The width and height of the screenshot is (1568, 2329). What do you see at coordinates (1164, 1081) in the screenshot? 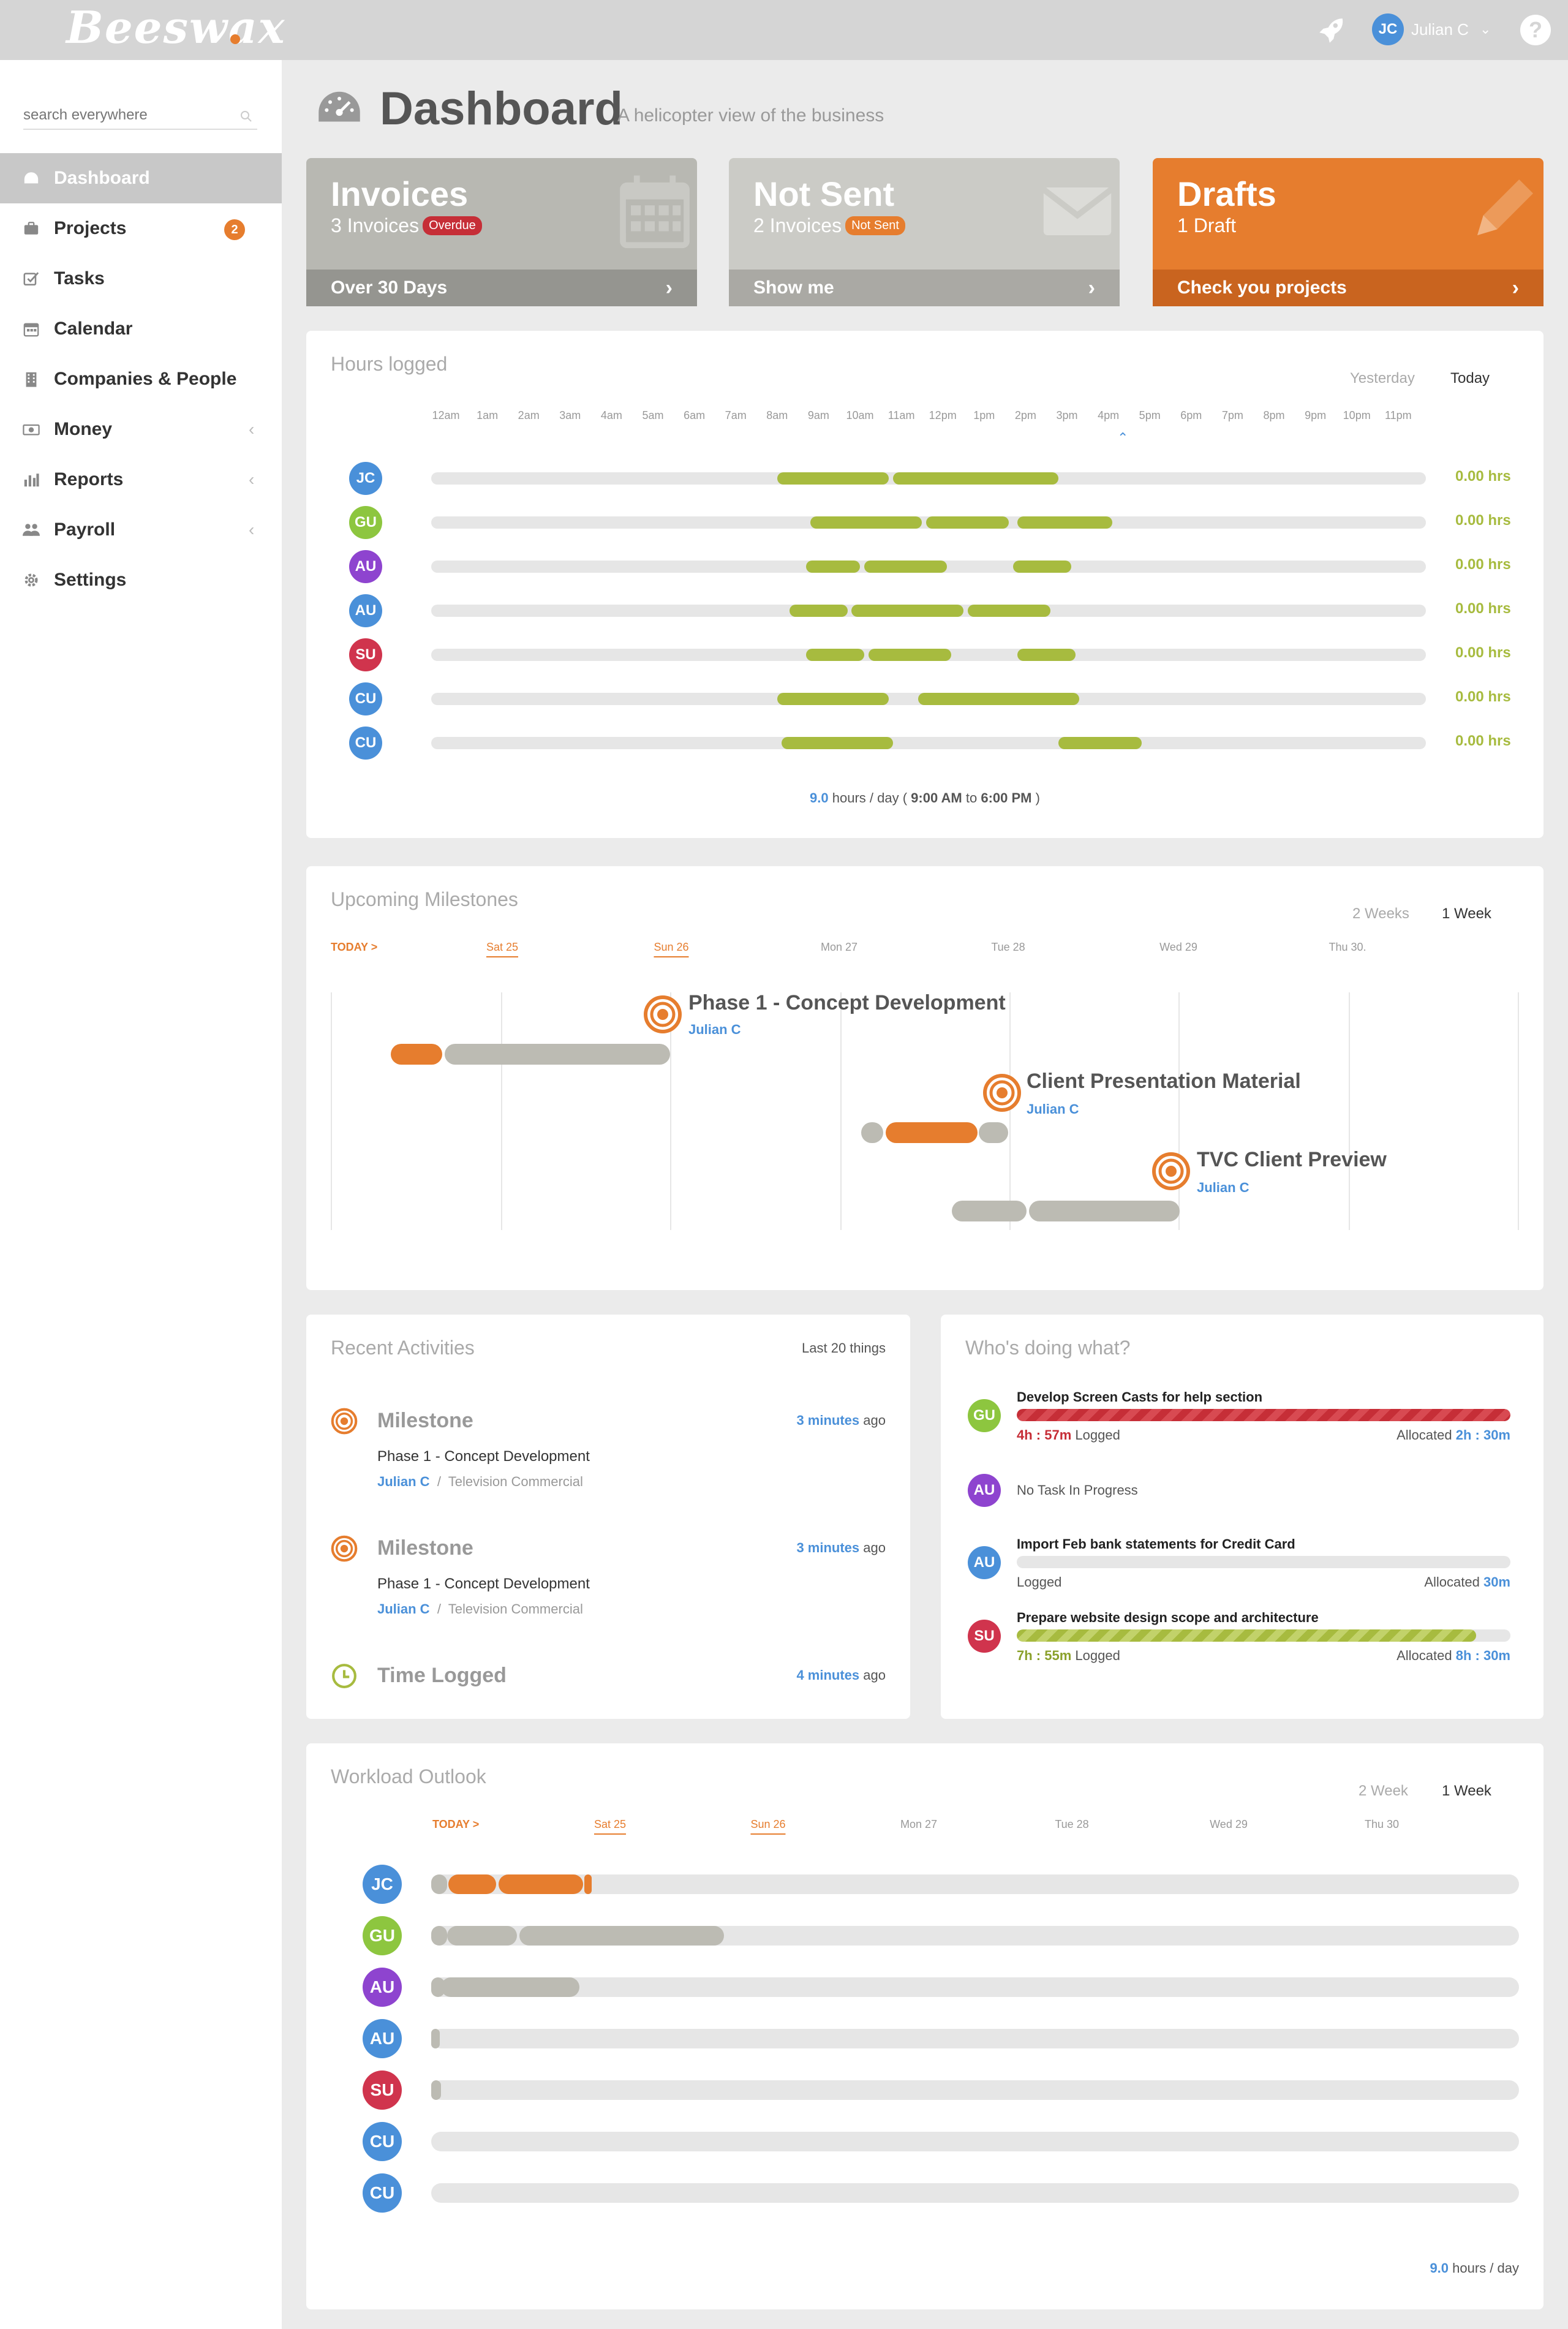
I see `milestone-name: Client Presentation Material` at bounding box center [1164, 1081].